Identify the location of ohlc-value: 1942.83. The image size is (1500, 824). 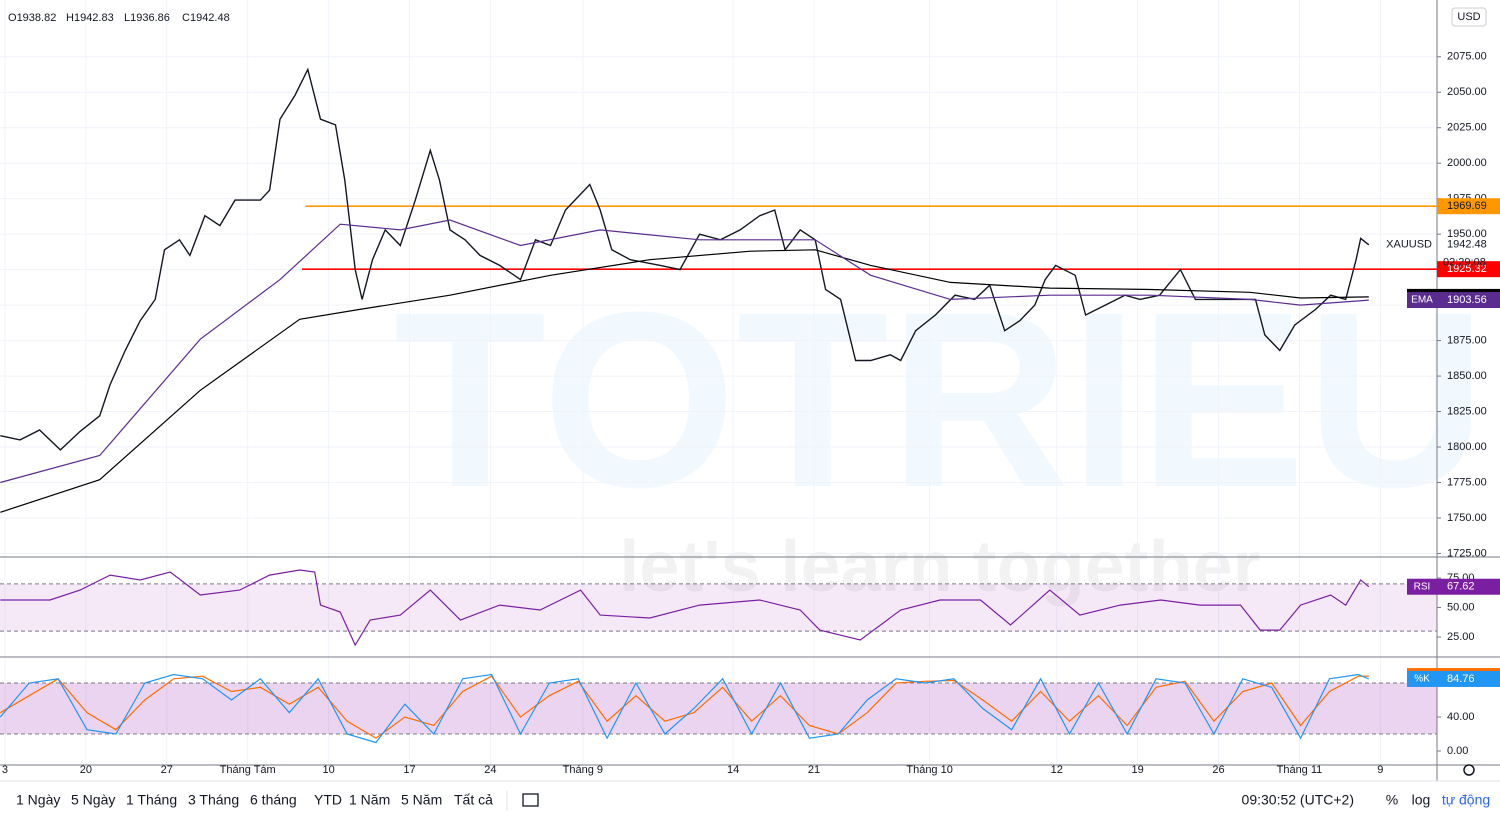
(94, 18).